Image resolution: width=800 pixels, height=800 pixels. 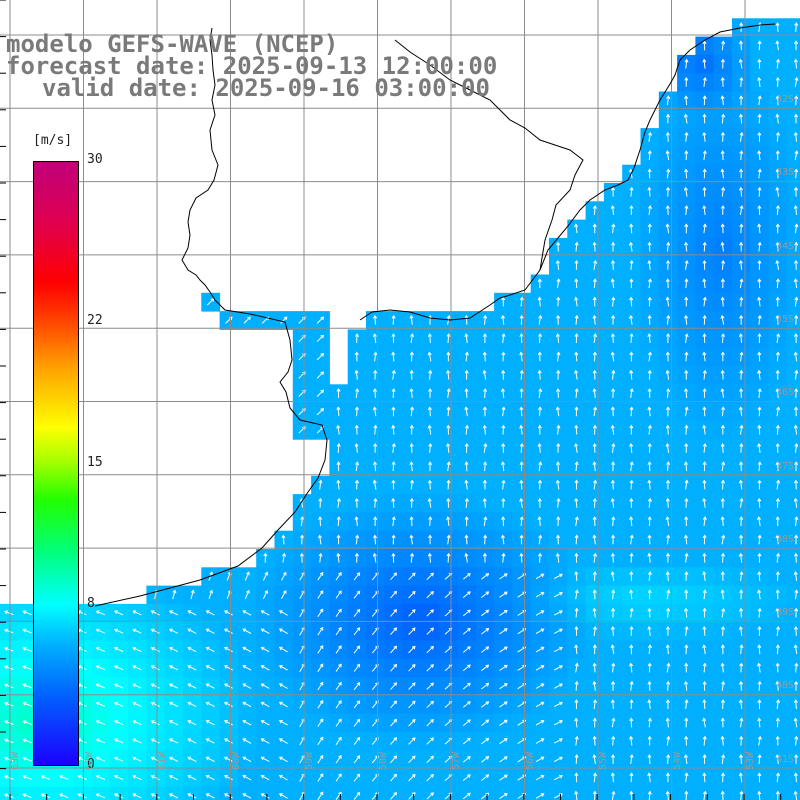 I want to click on latitude-label: 33S, so click(x=784, y=173).